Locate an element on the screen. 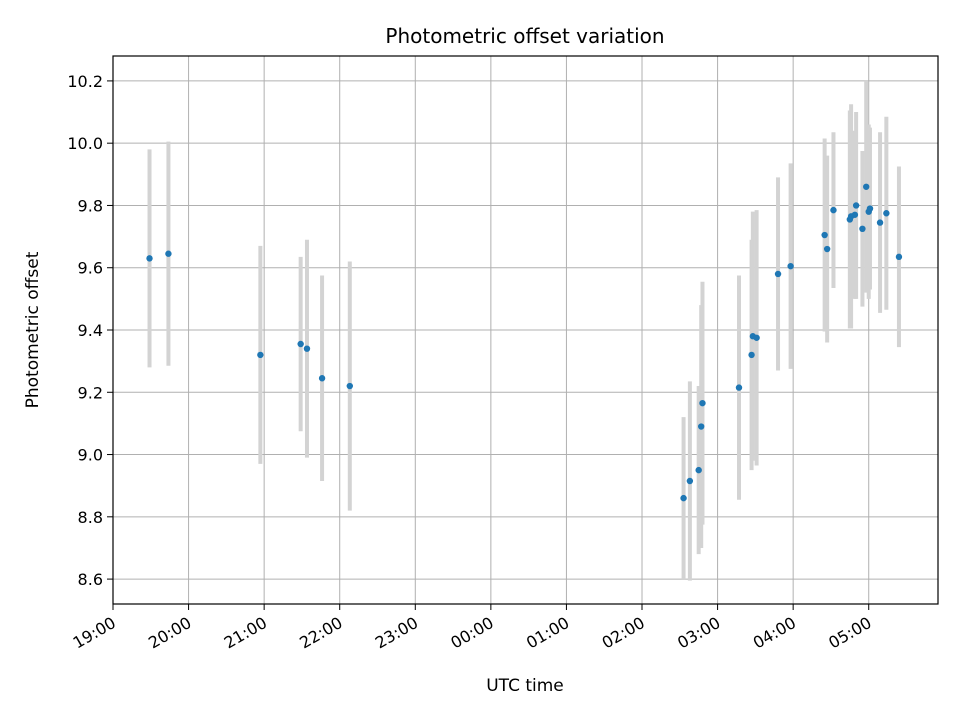  y-tick-label: 10.2 is located at coordinates (85, 81).